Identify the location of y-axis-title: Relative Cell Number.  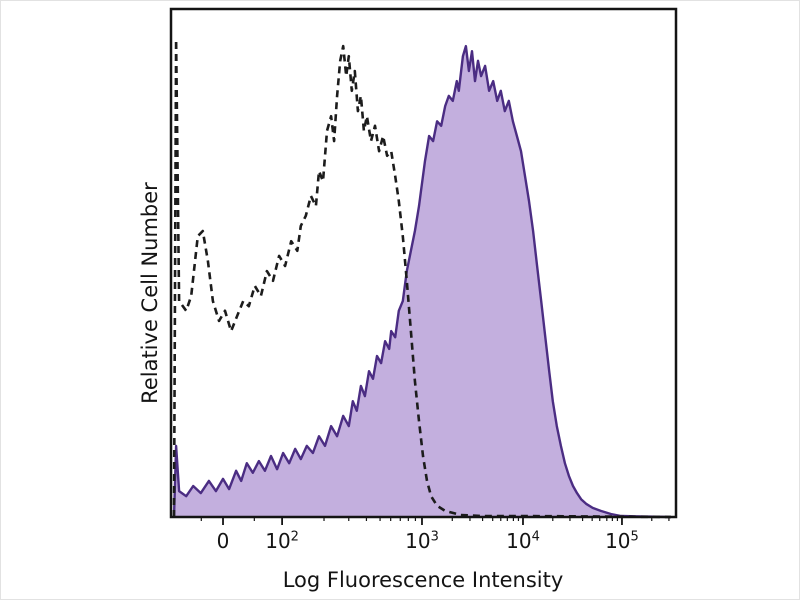
(150, 293).